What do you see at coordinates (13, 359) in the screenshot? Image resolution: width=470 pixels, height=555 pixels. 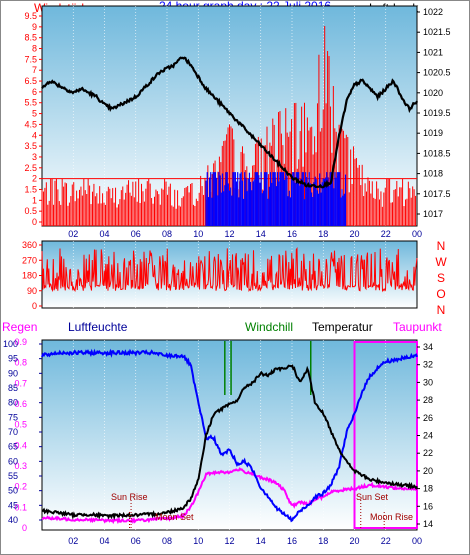 I see `humidity-tick-label: 95` at bounding box center [13, 359].